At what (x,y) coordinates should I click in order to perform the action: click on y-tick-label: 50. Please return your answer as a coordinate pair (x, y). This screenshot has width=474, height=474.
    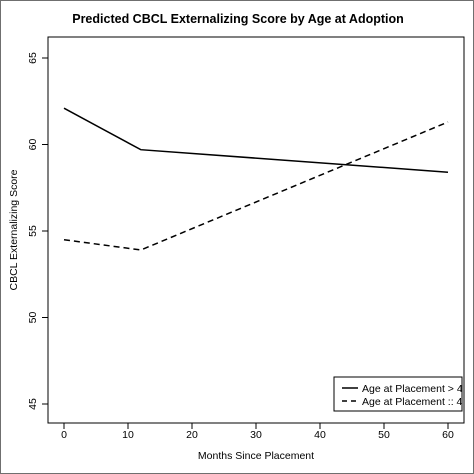
    Looking at the image, I should click on (33, 318).